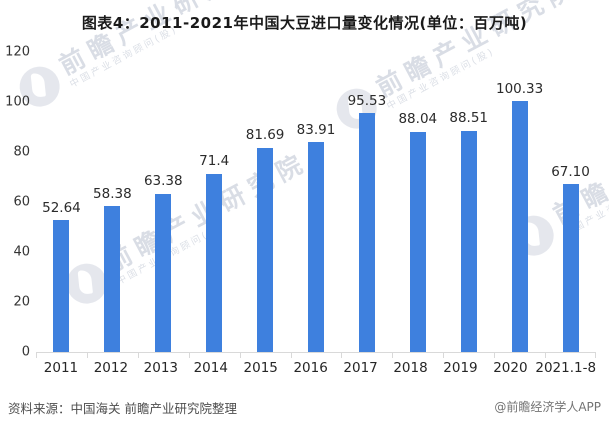 This screenshot has height=425, width=609. I want to click on bar-group: 52.64, so click(61, 202).